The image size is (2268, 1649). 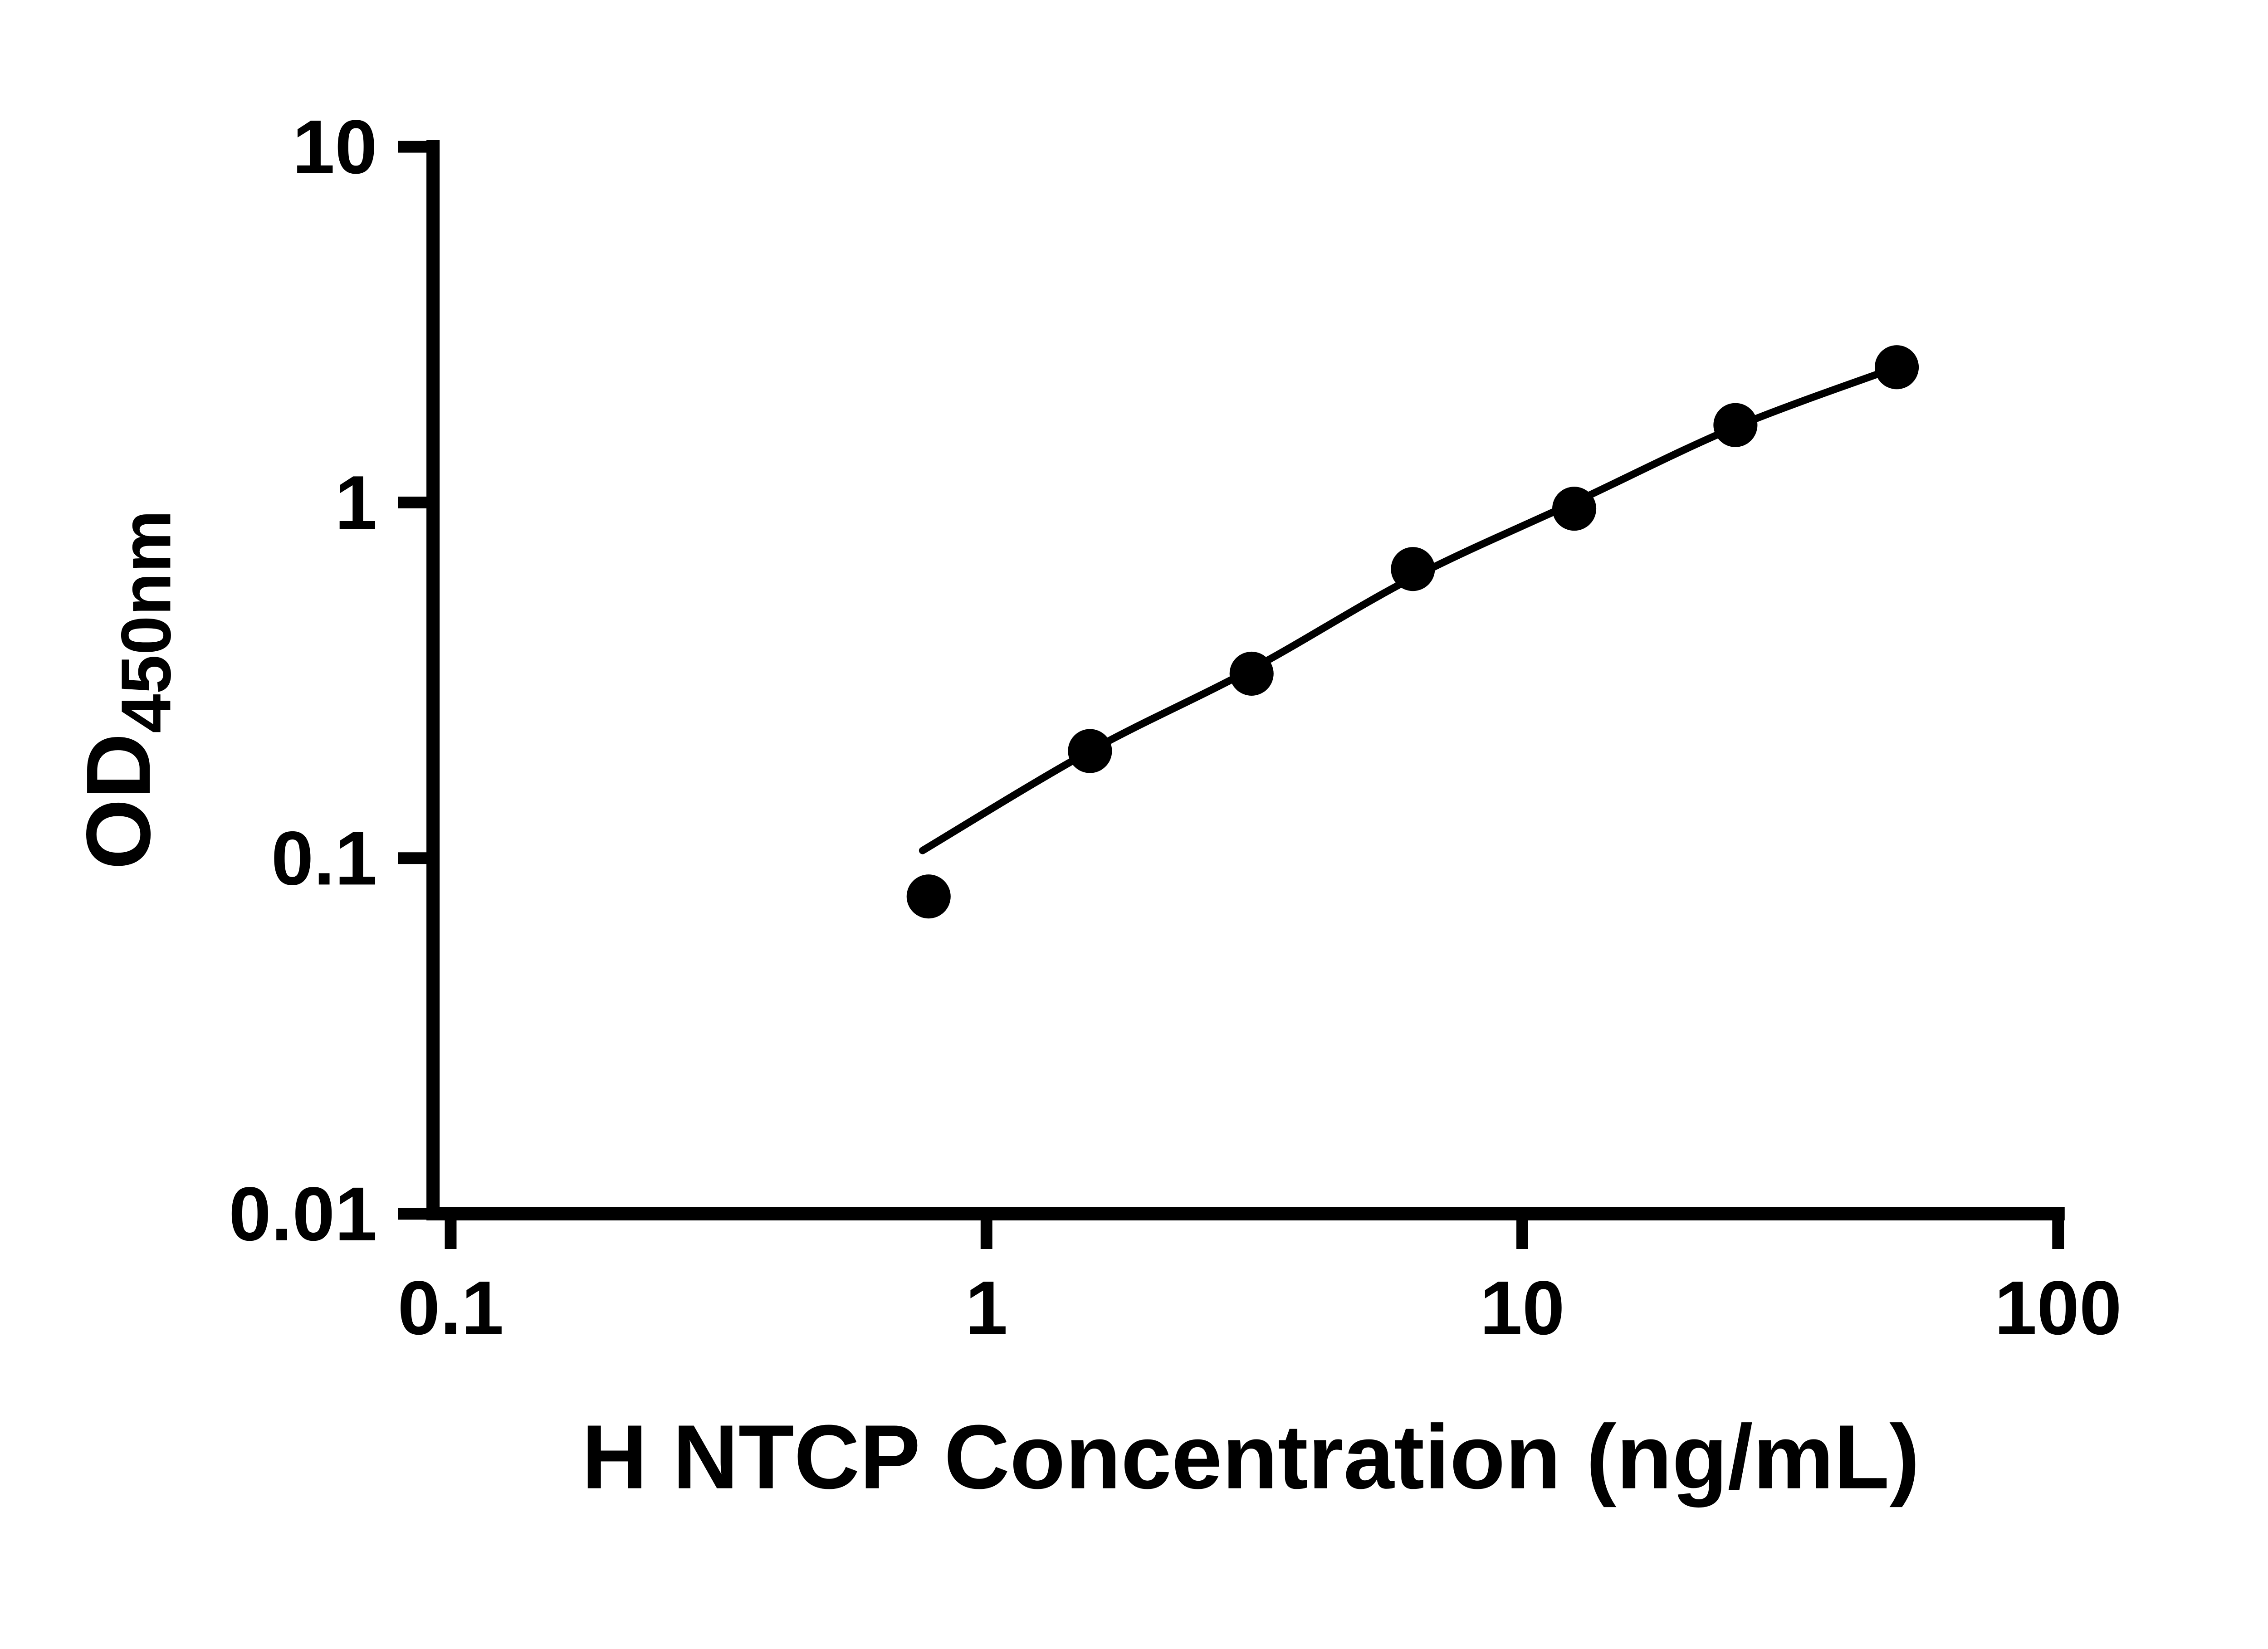 I want to click on y-tick-label: 0.01, so click(x=303, y=1214).